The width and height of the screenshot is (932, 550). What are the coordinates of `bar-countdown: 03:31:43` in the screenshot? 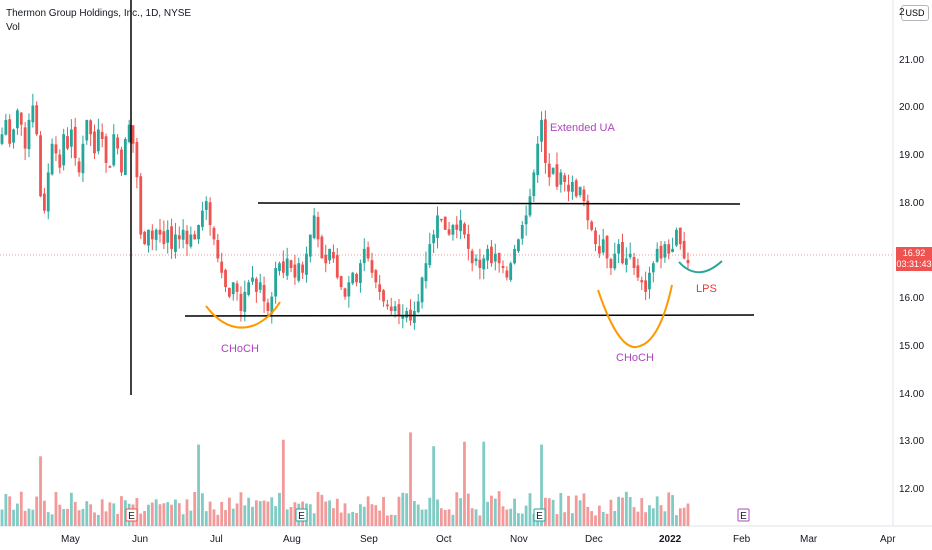 It's located at (914, 264).